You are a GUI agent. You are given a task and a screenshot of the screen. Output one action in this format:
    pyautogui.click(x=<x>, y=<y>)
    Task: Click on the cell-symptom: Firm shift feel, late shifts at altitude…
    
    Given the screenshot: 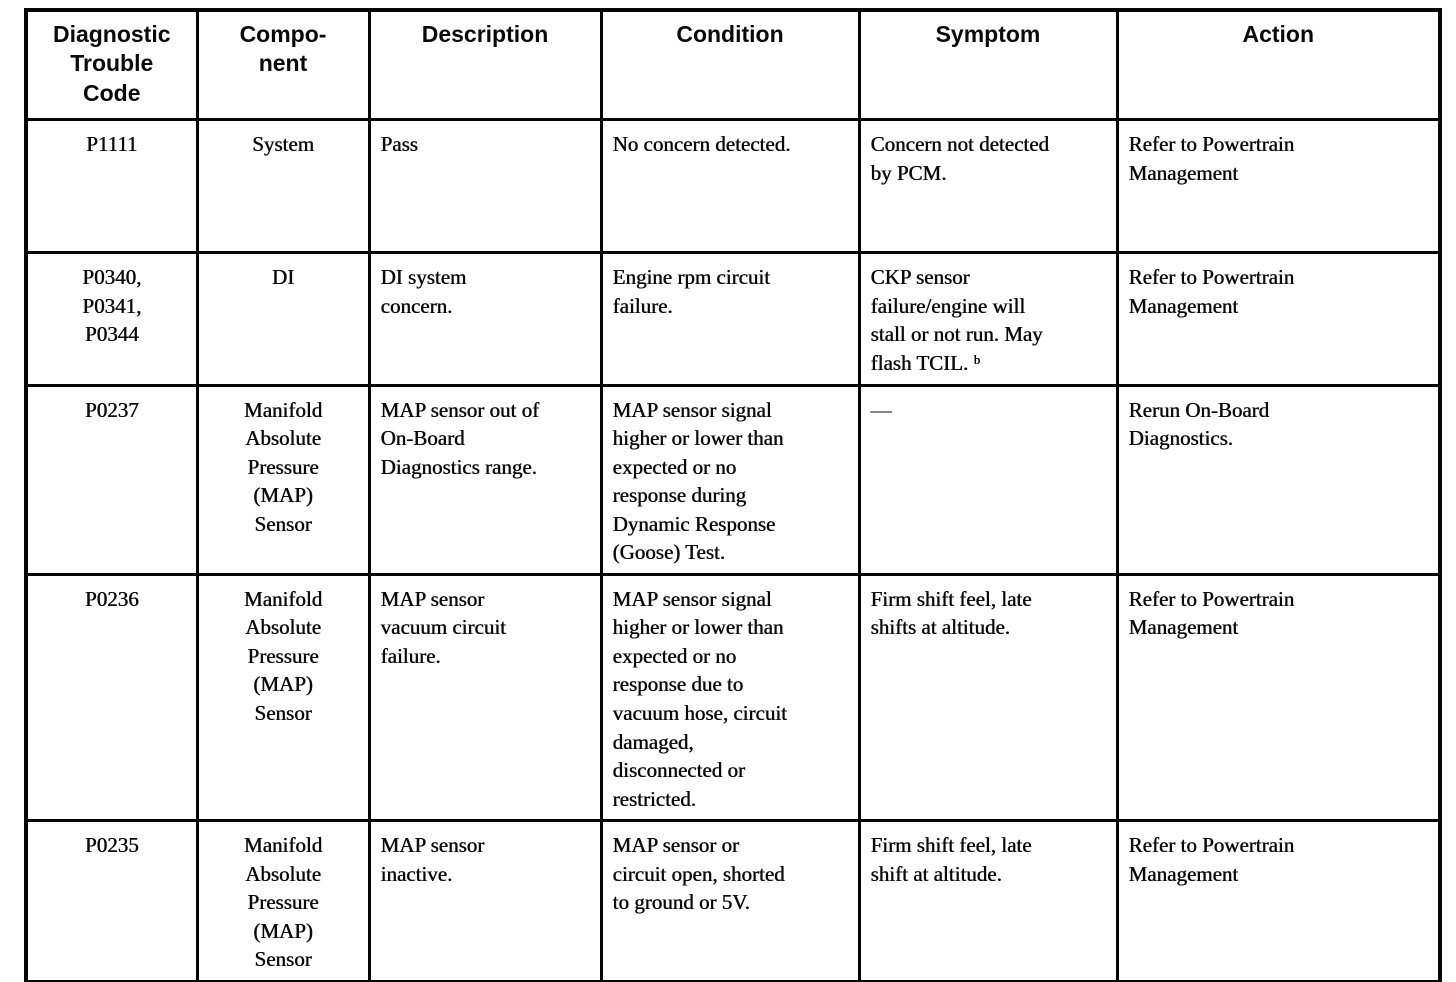 What is the action you would take?
    pyautogui.click(x=988, y=697)
    